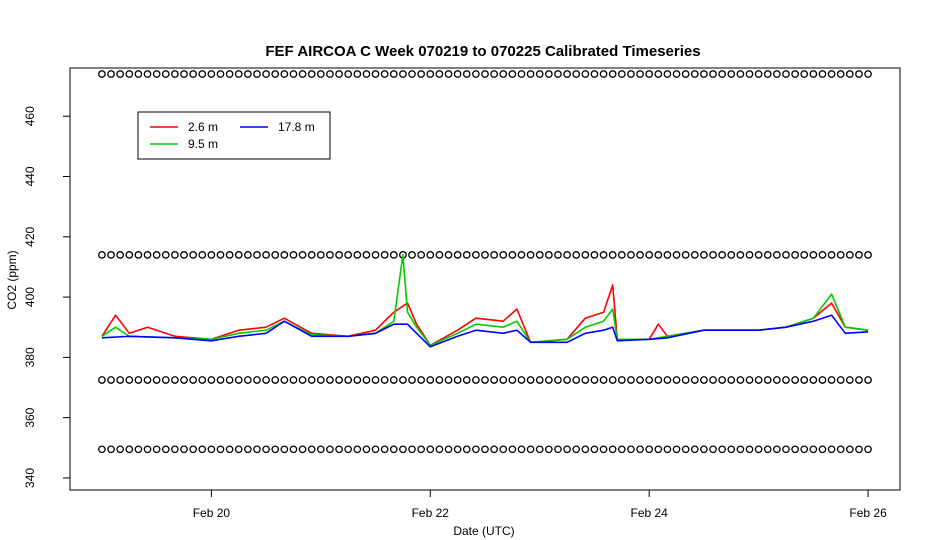  Describe the element at coordinates (431, 513) in the screenshot. I see `x-tick-label: Feb 22` at that location.